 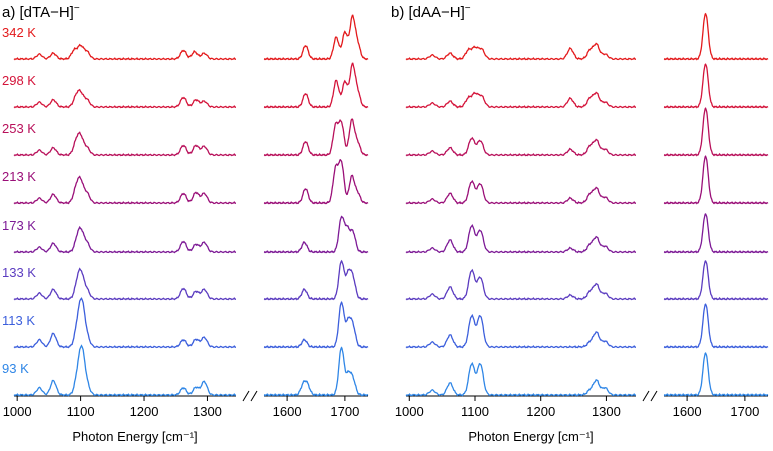 I want to click on panel-b-trace-133K-seg1, so click(x=520, y=284).